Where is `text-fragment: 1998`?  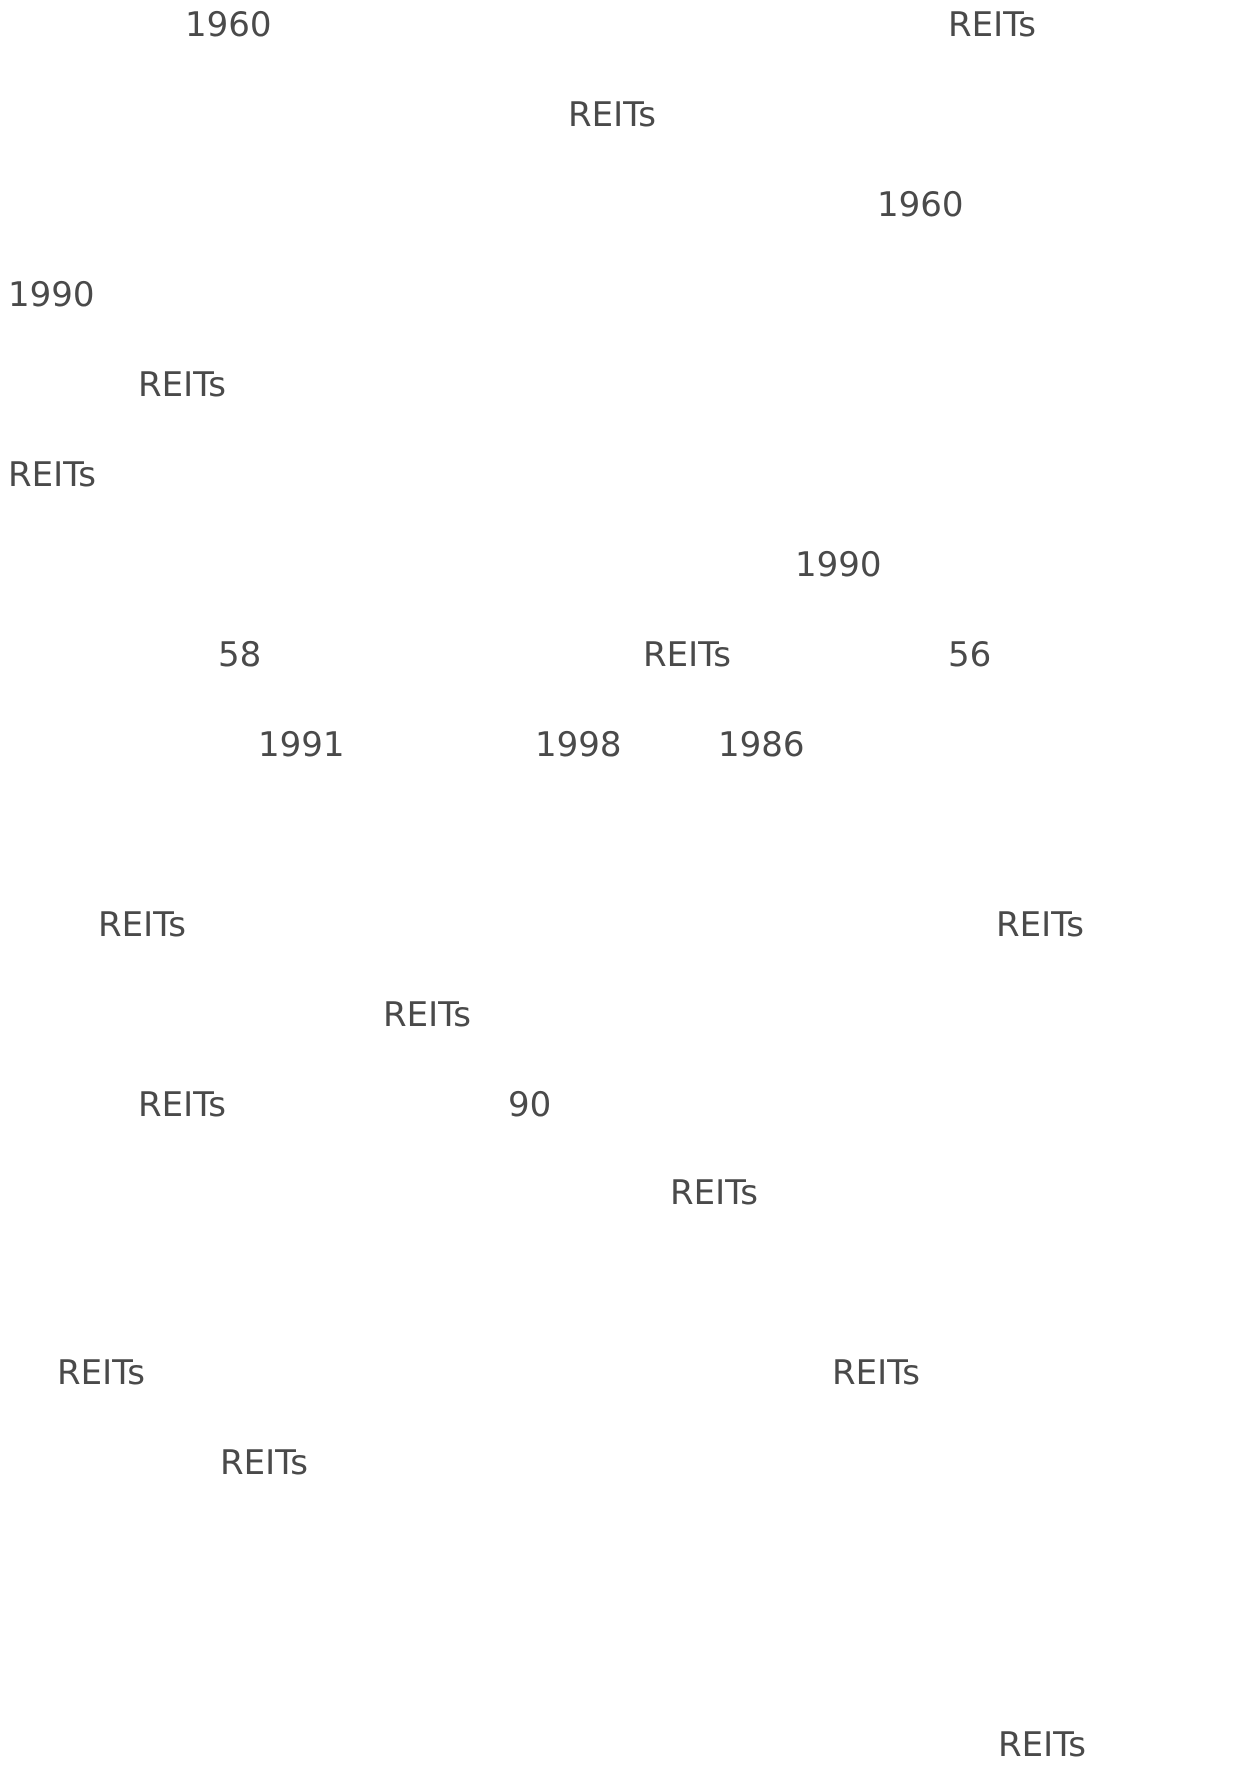 text-fragment: 1998 is located at coordinates (578, 745).